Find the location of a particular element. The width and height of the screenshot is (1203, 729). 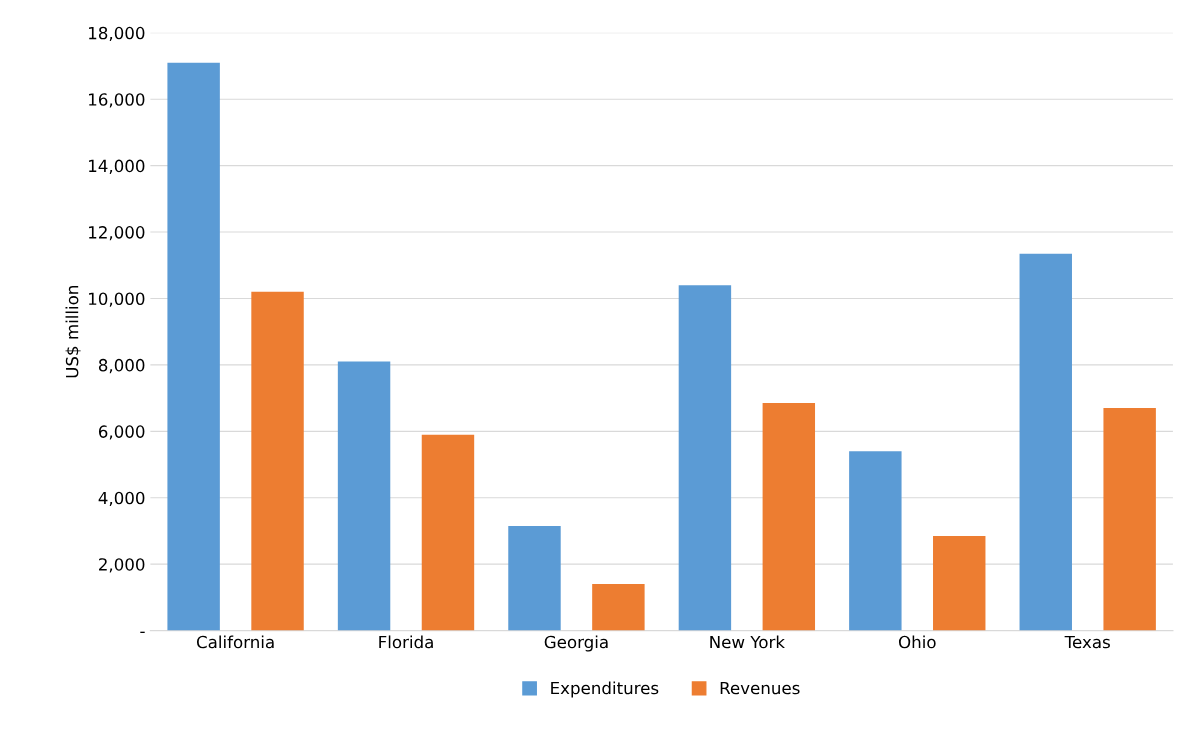

x-tick-label: Florida is located at coordinates (406, 642).